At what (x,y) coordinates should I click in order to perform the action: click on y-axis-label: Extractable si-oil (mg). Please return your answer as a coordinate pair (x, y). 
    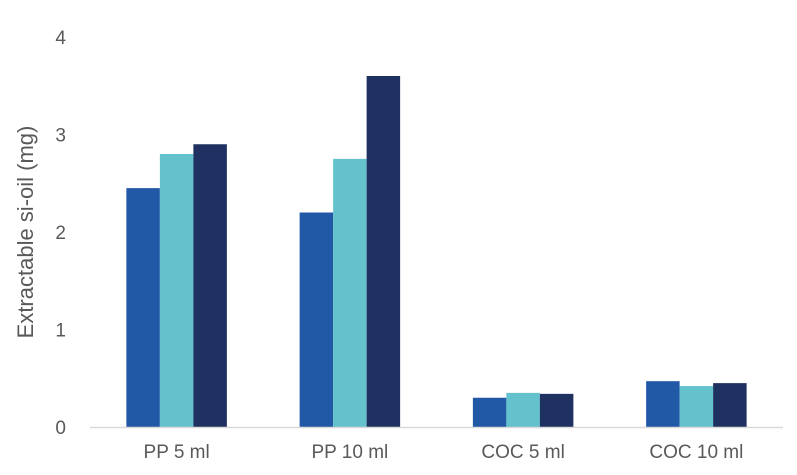
    Looking at the image, I should click on (25, 232).